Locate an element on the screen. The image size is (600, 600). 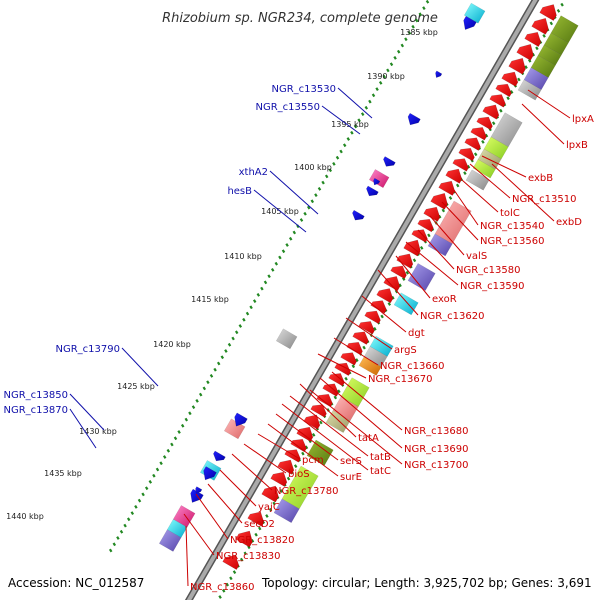
map-title: Rhizobium sp. NGR234, complete genome is located at coordinates (300, 18).